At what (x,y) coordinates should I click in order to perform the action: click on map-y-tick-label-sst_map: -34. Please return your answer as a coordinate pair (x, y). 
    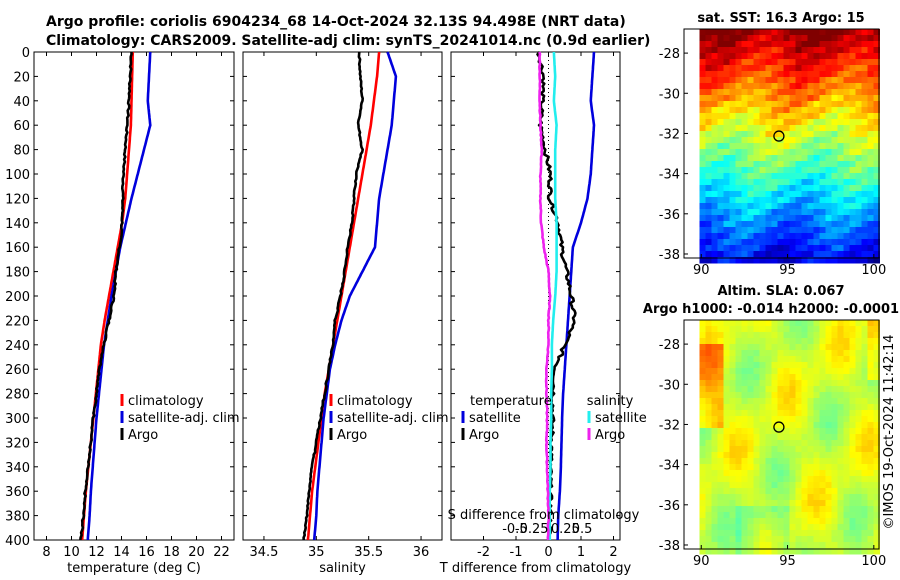
    Looking at the image, I should click on (669, 175).